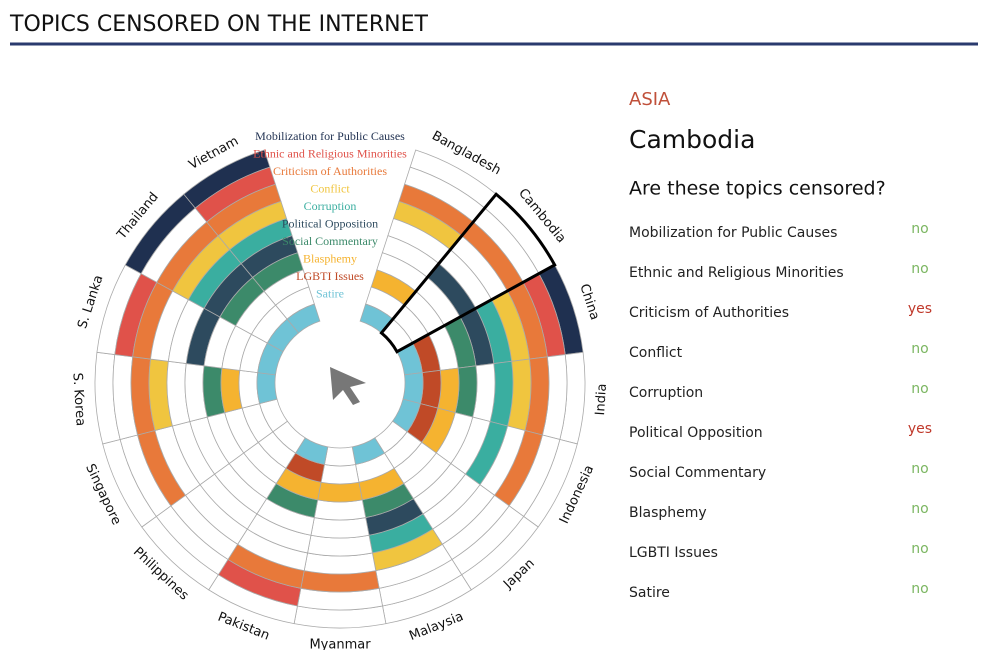 This screenshot has width=1000, height=654. What do you see at coordinates (330, 153) in the screenshot?
I see `legend-entry: Ethnic and Religious Minorities` at bounding box center [330, 153].